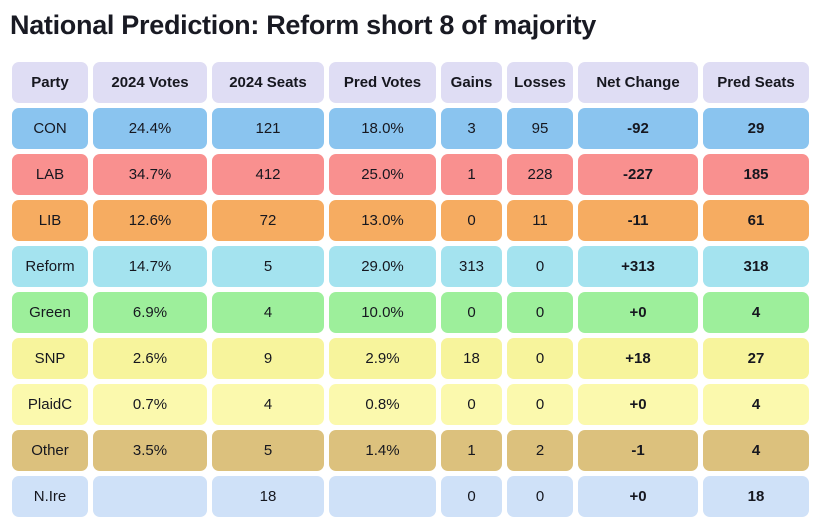 Image resolution: width=819 pixels, height=527 pixels. What do you see at coordinates (638, 496) in the screenshot?
I see `cell-NIre-netChange: +0` at bounding box center [638, 496].